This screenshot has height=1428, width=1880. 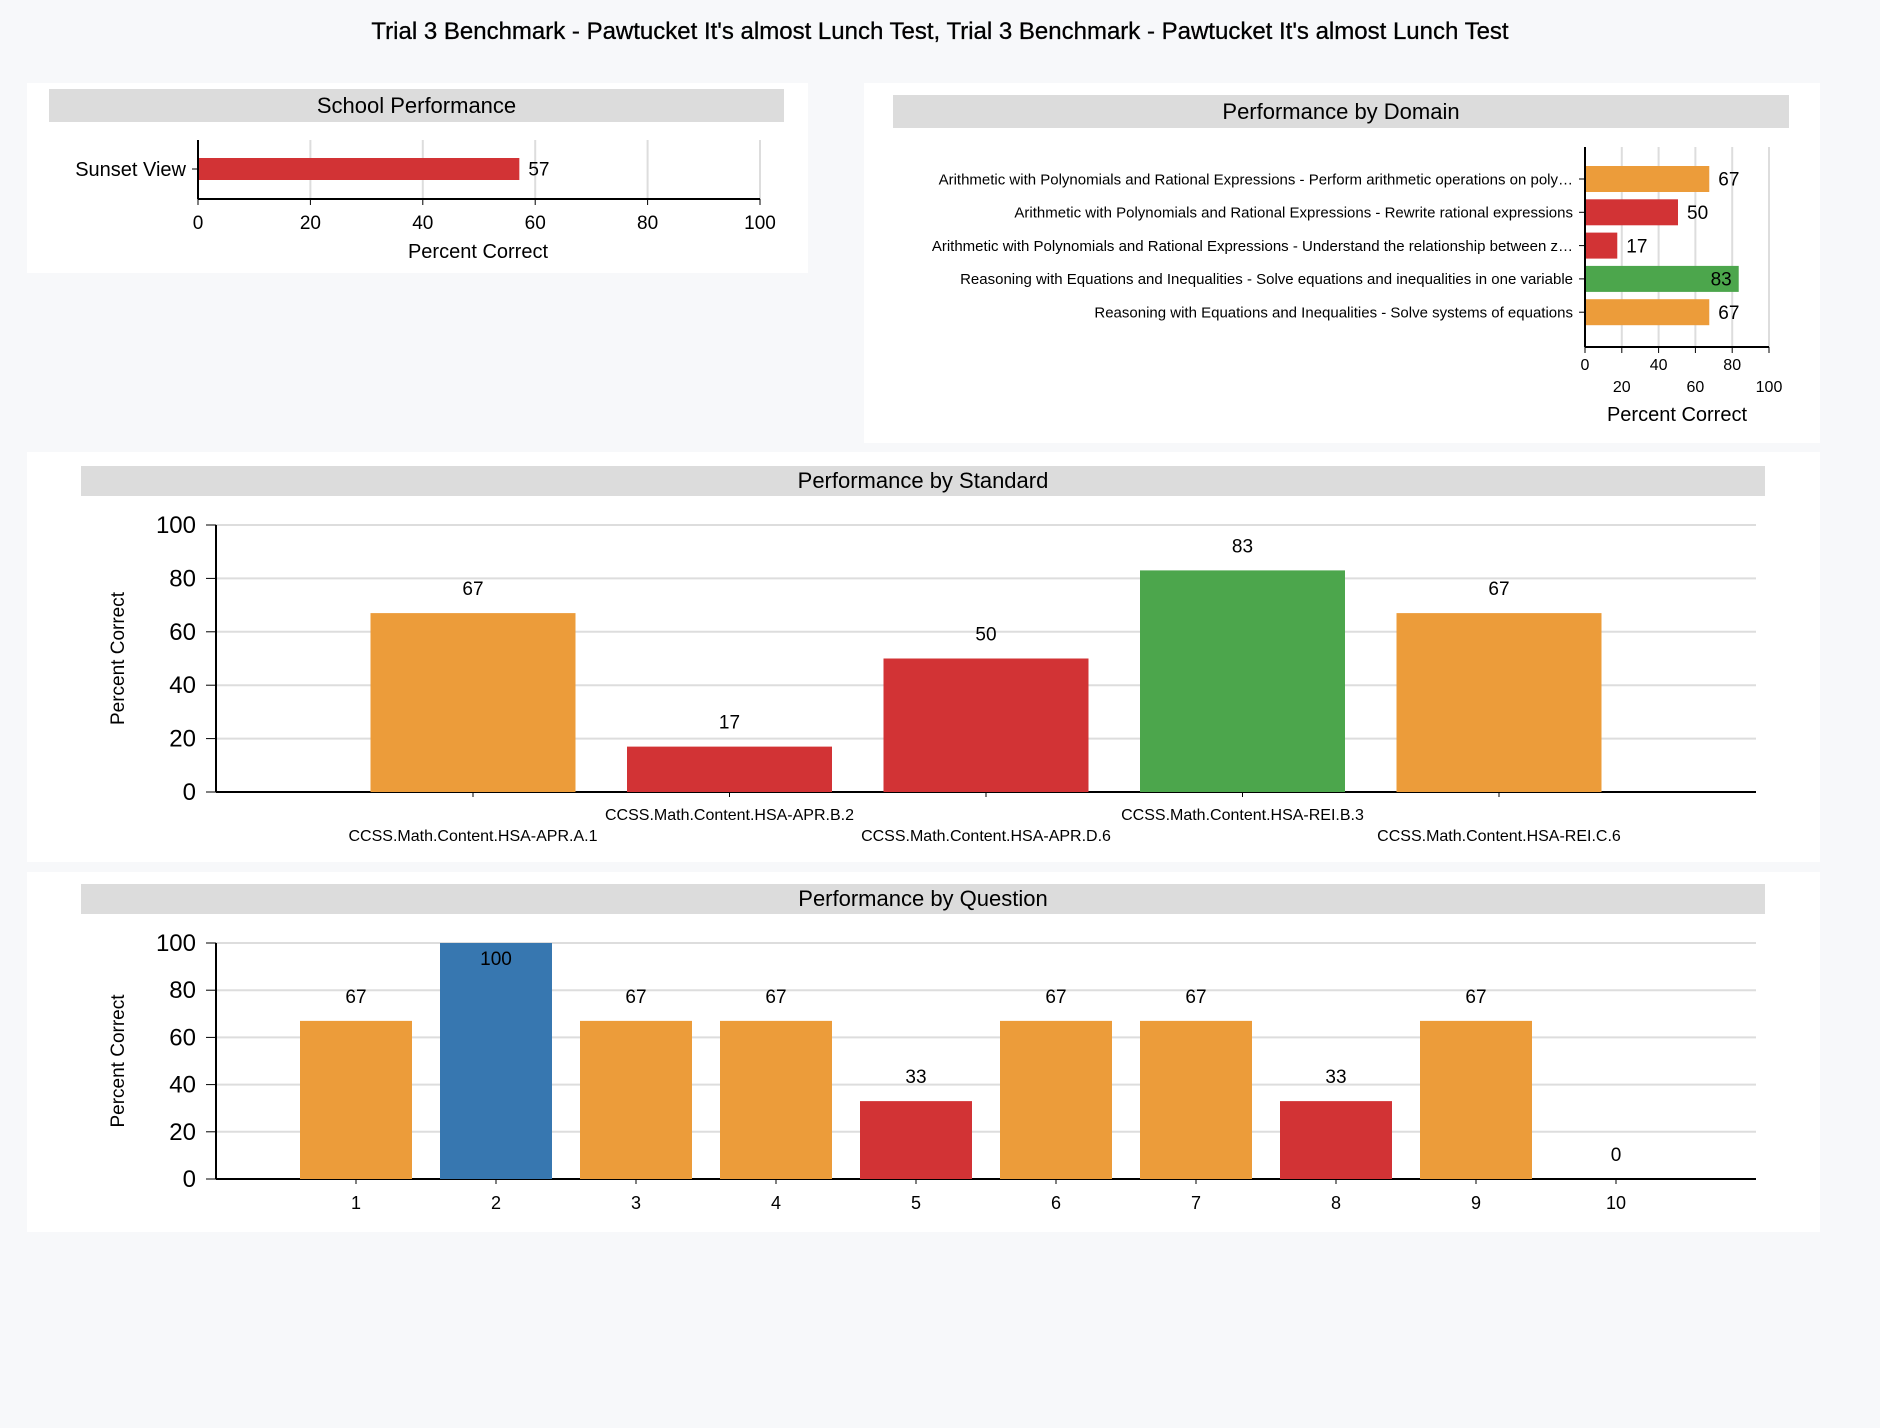 What do you see at coordinates (916, 1203) in the screenshot?
I see `question-category-label: 5` at bounding box center [916, 1203].